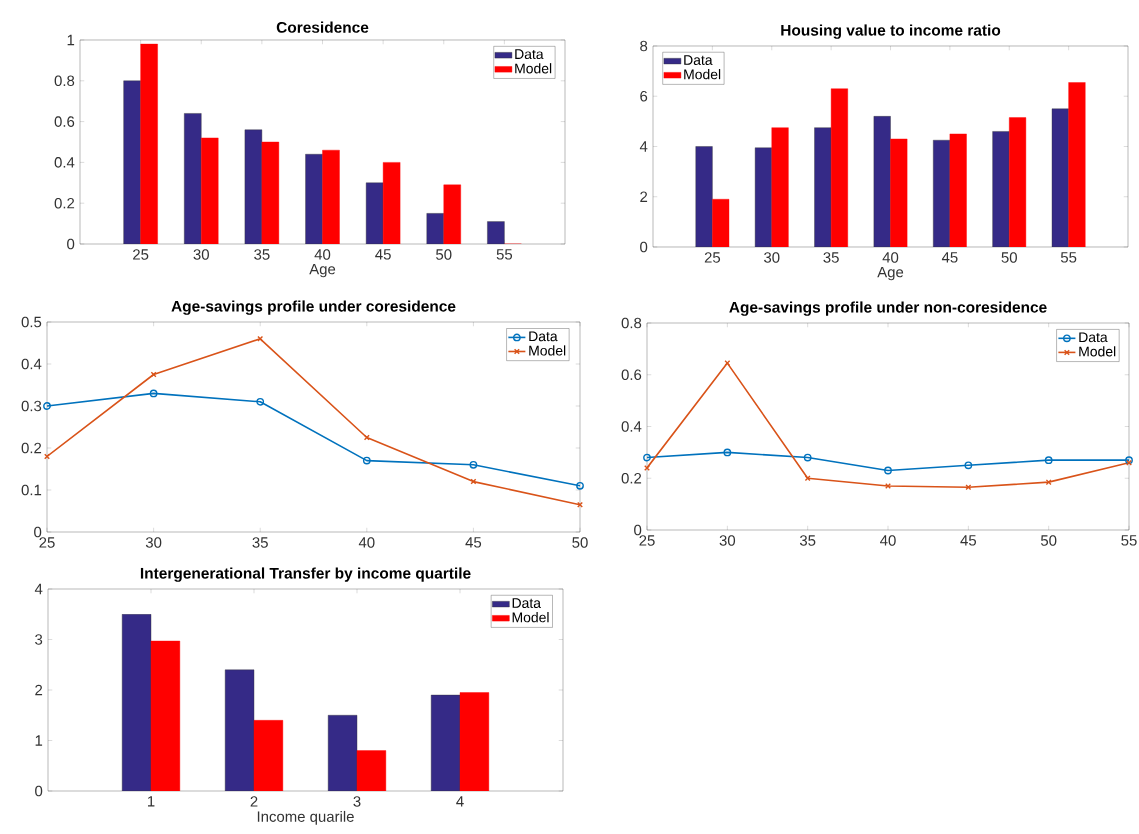 Image resolution: width=1139 pixels, height=834 pixels. What do you see at coordinates (313, 307) in the screenshot?
I see `chart-title: Age-savings profile under coresidence` at bounding box center [313, 307].